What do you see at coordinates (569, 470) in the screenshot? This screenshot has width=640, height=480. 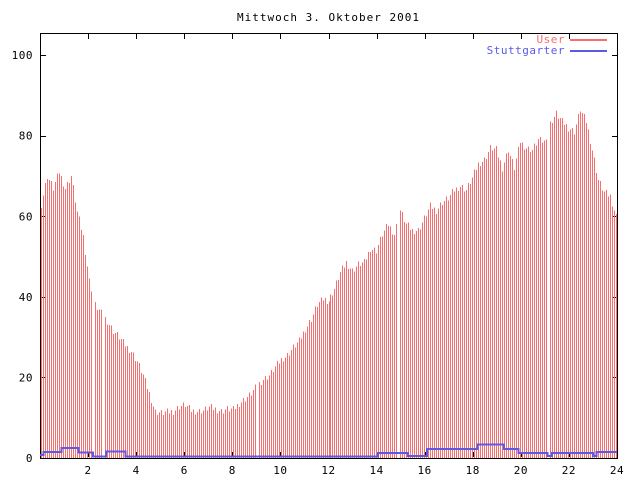 I see `x-tick-label: 22` at bounding box center [569, 470].